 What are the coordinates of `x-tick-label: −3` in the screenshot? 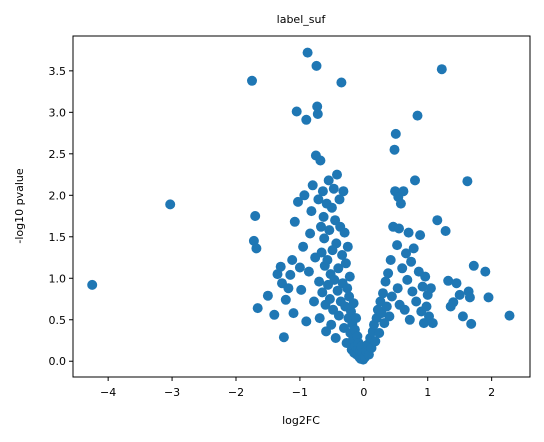 It's located at (172, 392).